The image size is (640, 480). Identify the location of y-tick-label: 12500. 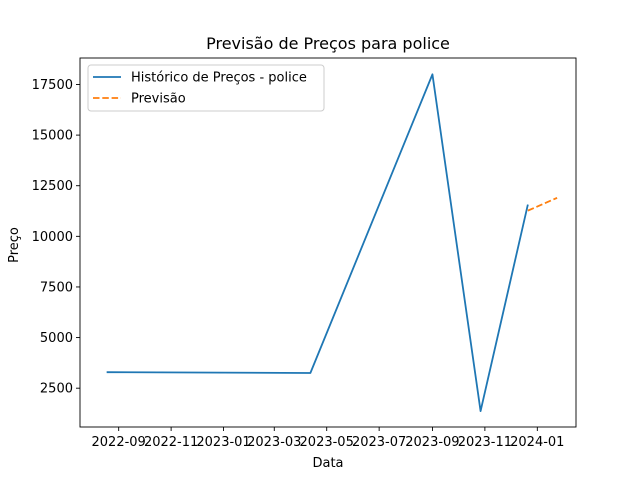
(52, 186).